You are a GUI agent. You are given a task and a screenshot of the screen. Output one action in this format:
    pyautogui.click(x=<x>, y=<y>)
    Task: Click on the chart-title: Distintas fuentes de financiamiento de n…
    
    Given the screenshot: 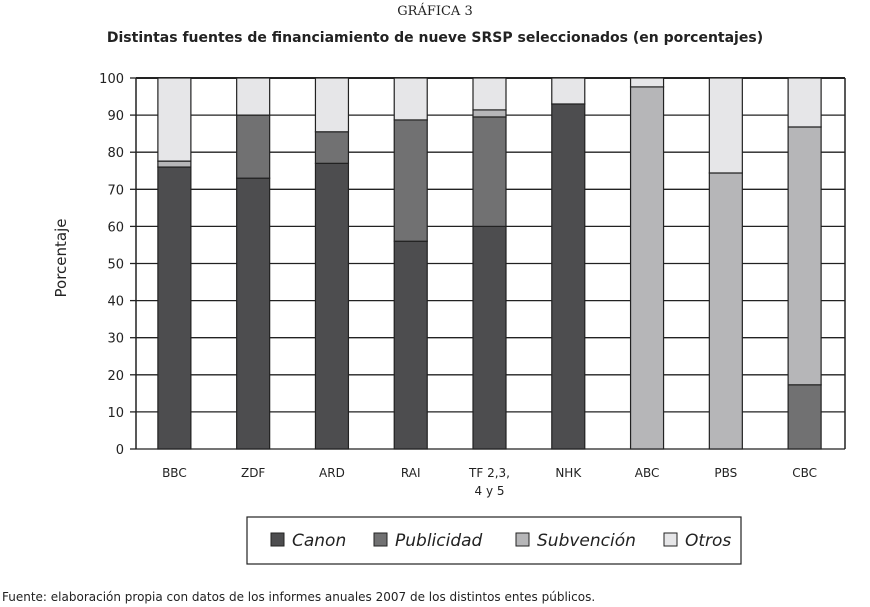 What is the action you would take?
    pyautogui.click(x=435, y=38)
    